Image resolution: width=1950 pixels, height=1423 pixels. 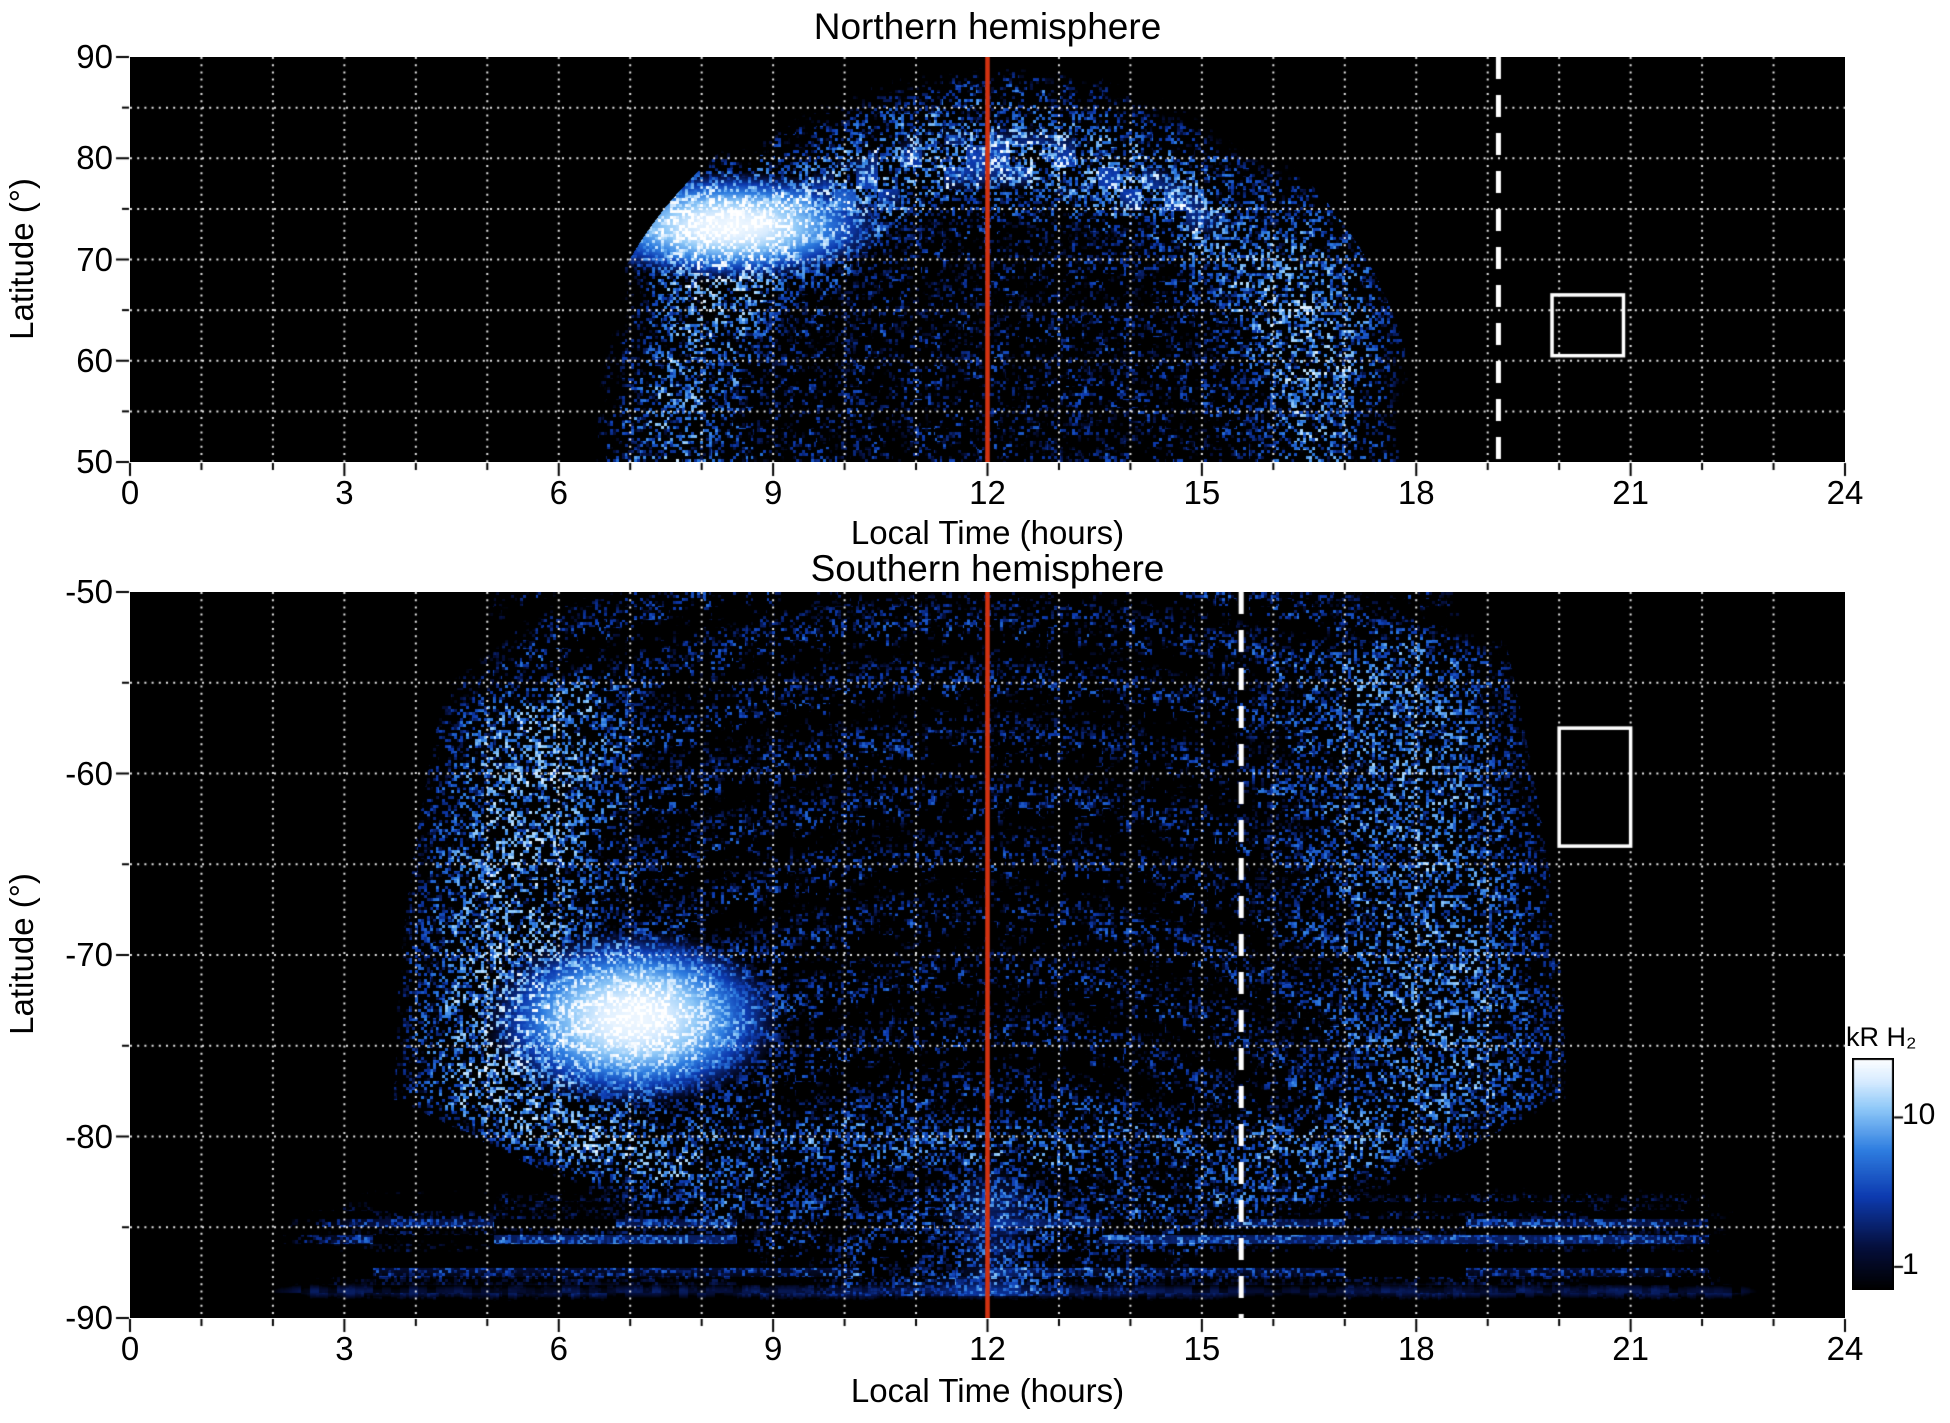 I want to click on colorbar-label: kR H₂, so click(x=1881, y=1037).